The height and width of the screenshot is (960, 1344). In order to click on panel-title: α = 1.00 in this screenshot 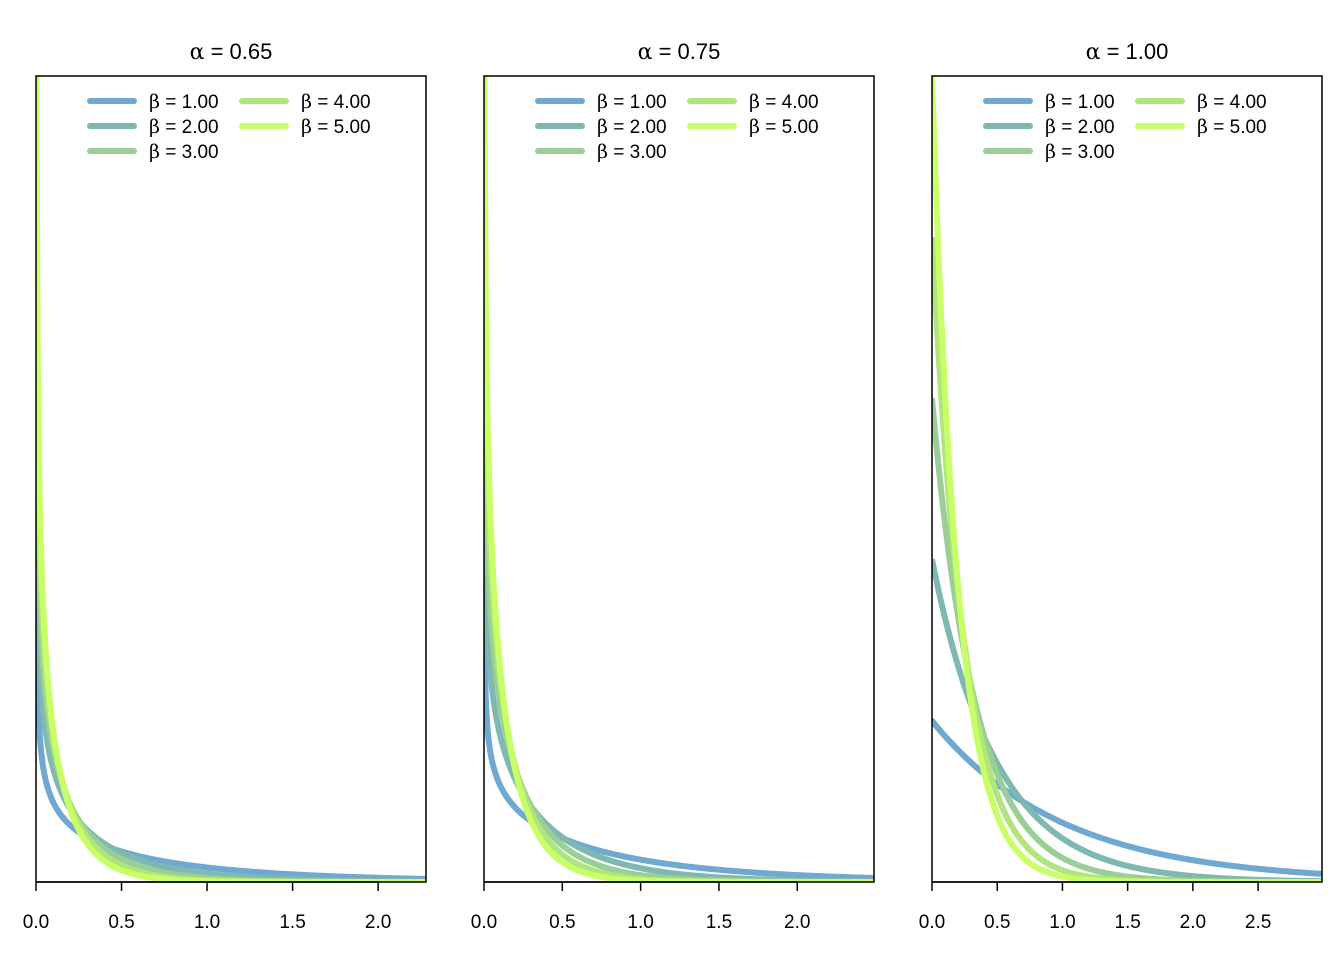, I will do `click(1127, 52)`.